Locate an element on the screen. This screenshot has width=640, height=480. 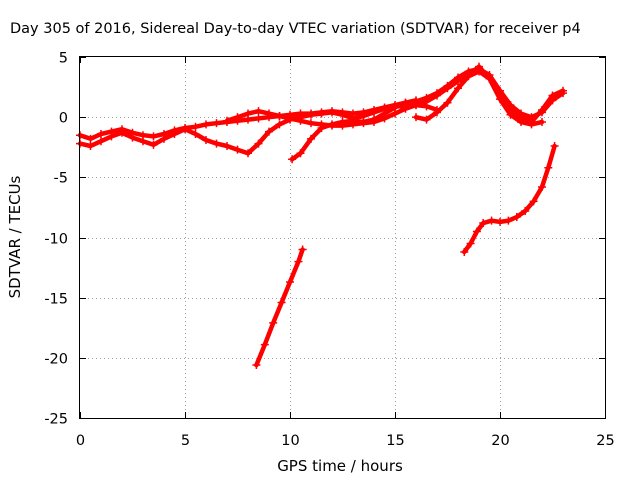
x-tick-label: 10 is located at coordinates (290, 441).